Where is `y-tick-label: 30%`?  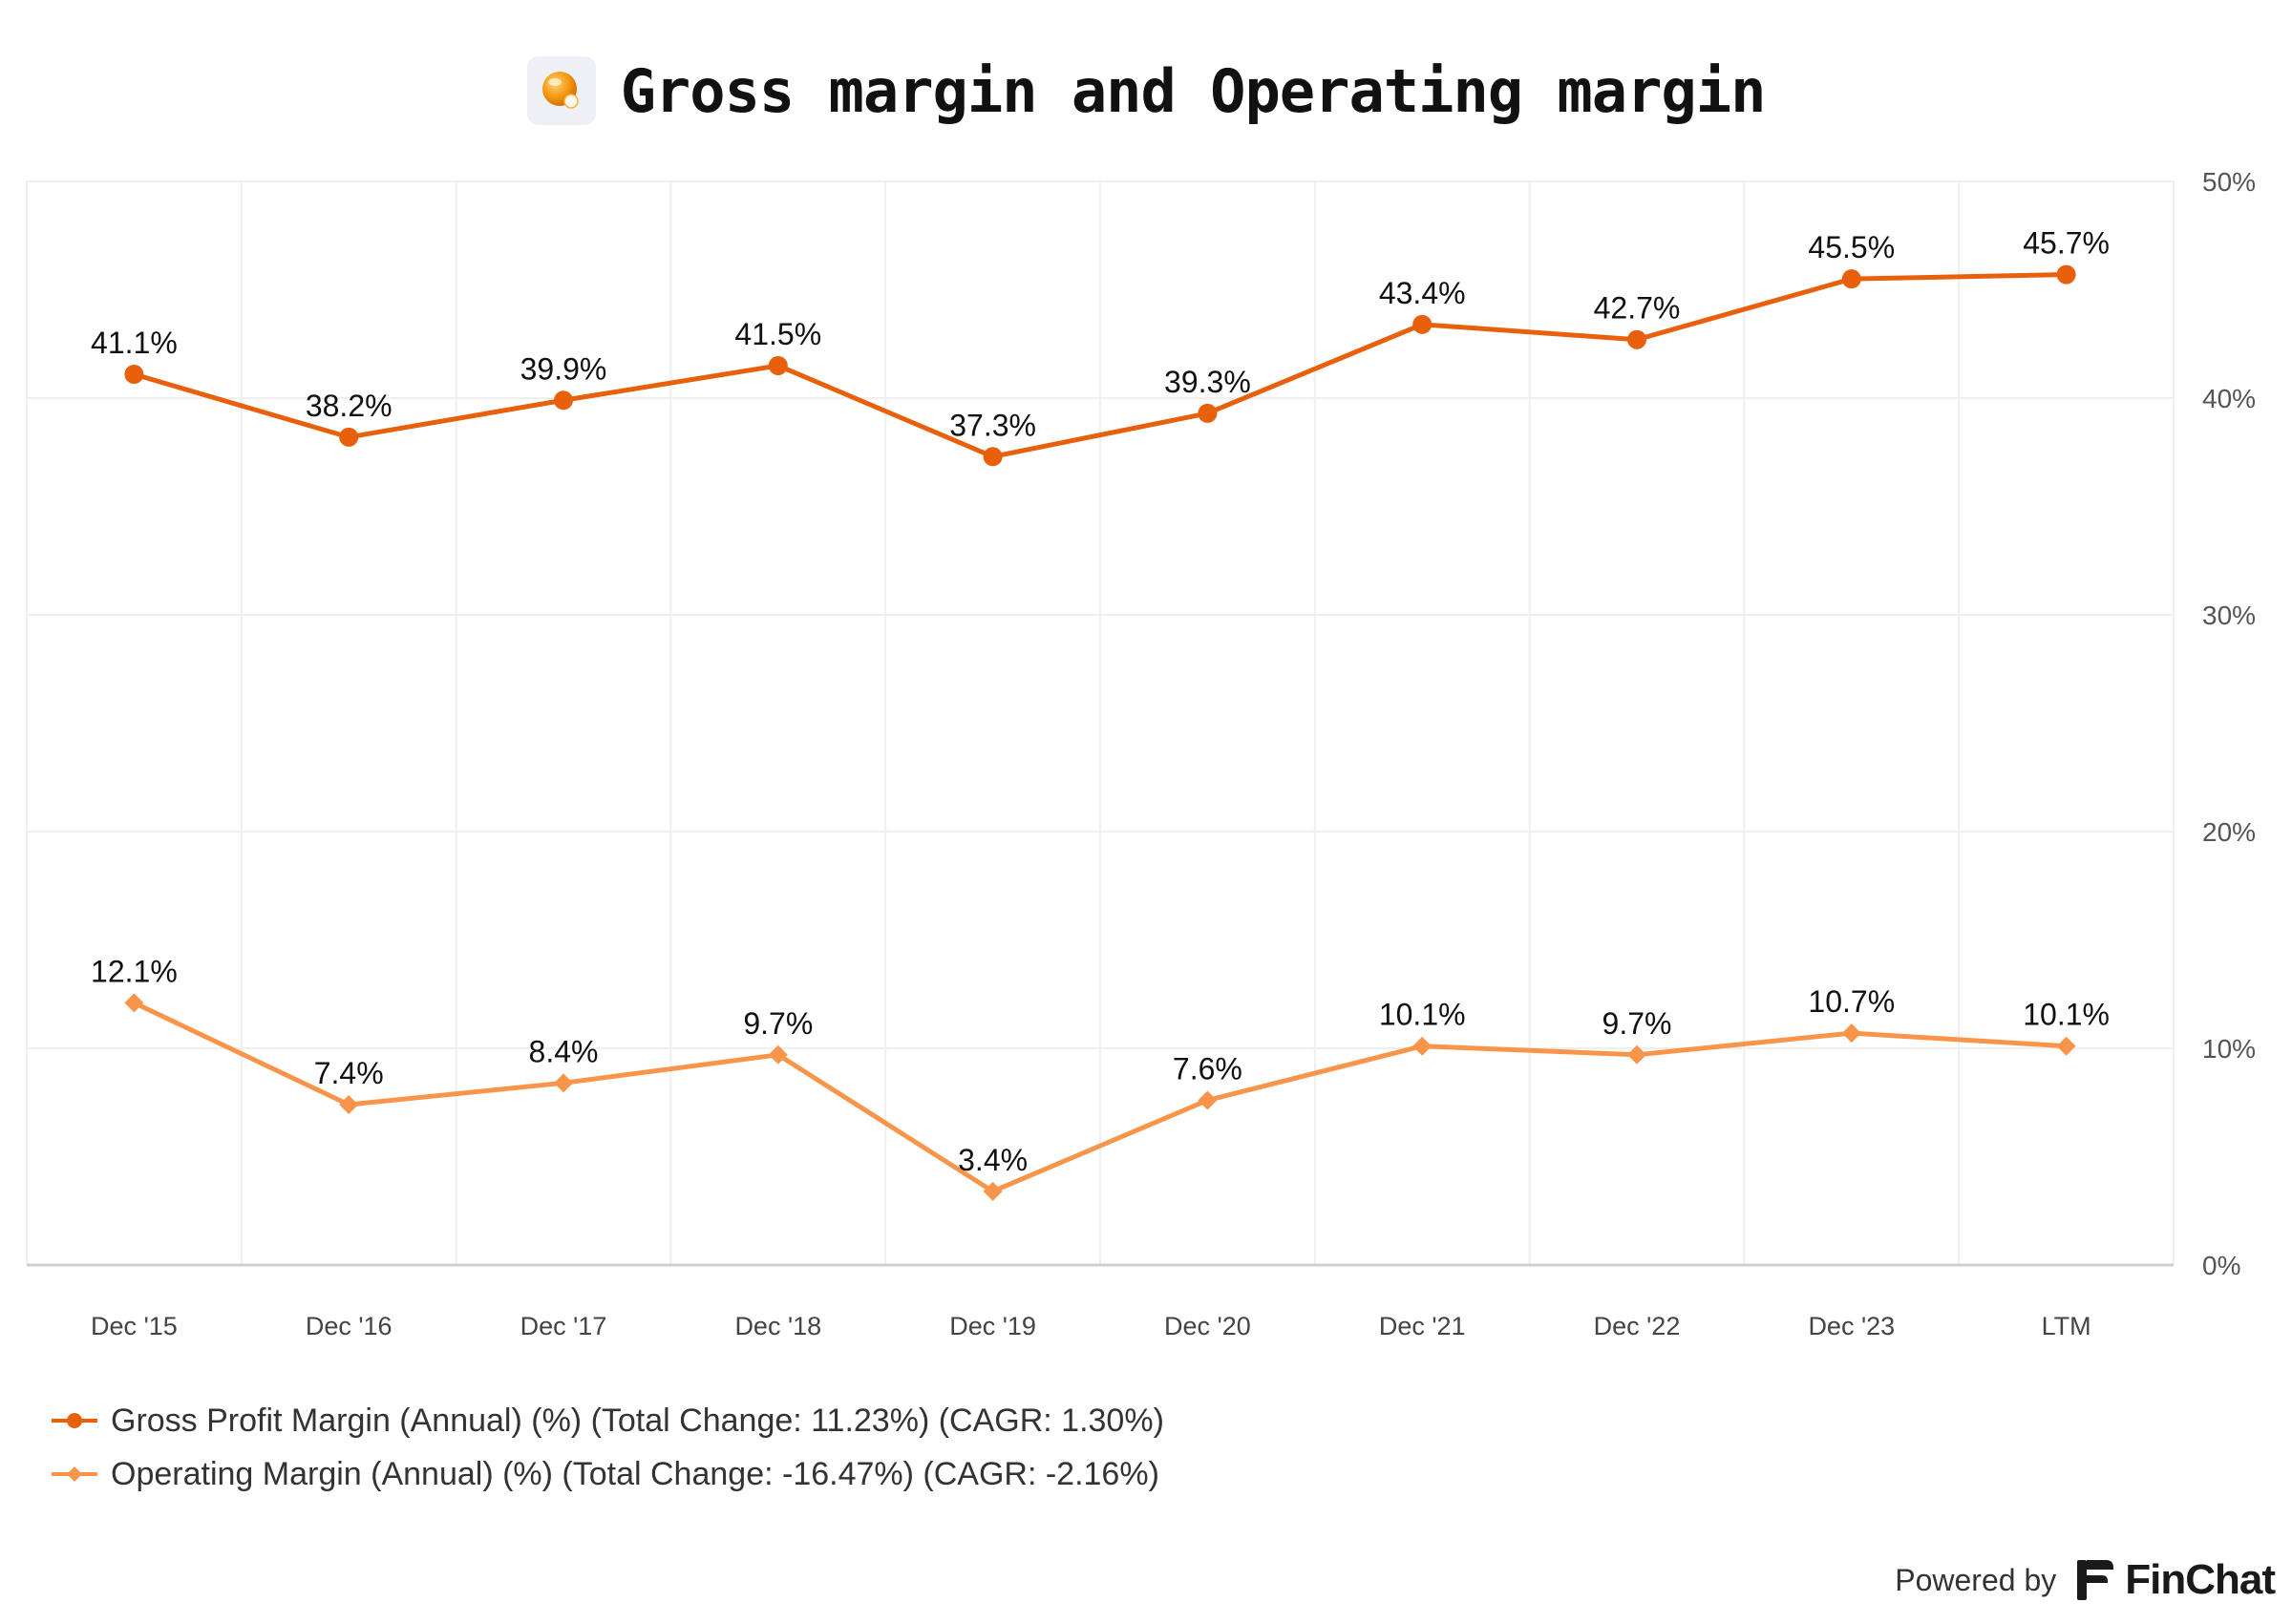 y-tick-label: 30% is located at coordinates (2229, 615).